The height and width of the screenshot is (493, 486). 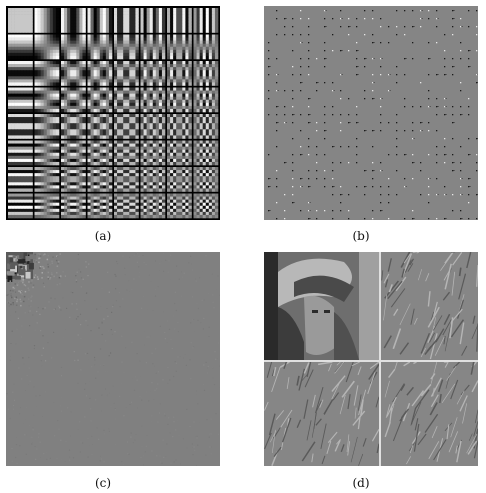 What do you see at coordinates (103, 236) in the screenshot?
I see `caption-a: (a)` at bounding box center [103, 236].